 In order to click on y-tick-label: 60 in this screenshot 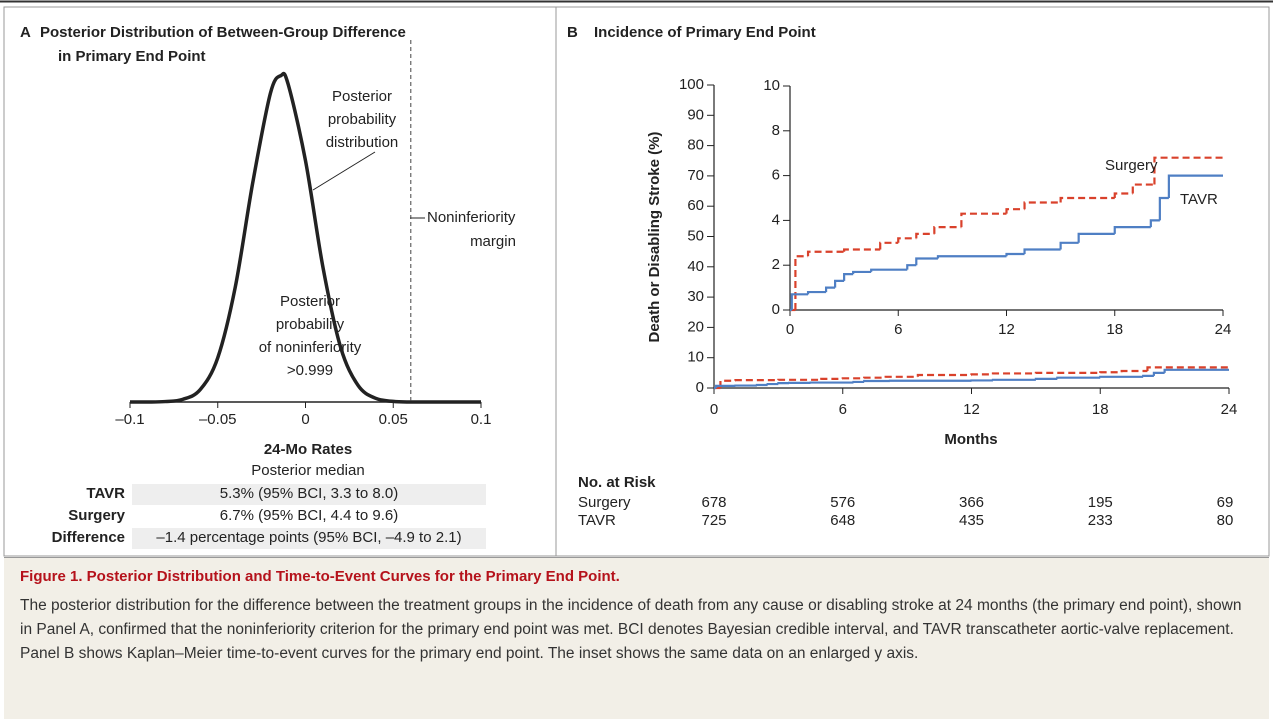, I will do `click(695, 205)`.